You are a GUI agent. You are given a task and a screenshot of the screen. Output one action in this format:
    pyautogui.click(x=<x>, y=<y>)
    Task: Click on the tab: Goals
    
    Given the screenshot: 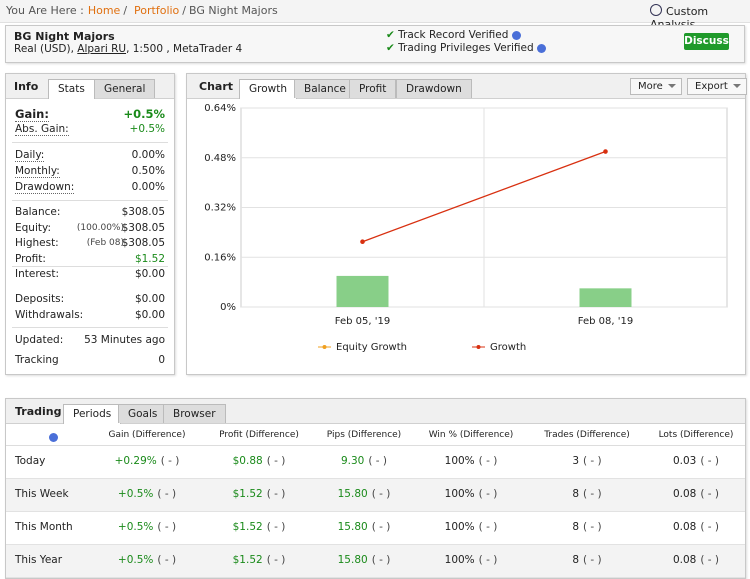 What is the action you would take?
    pyautogui.click(x=143, y=413)
    